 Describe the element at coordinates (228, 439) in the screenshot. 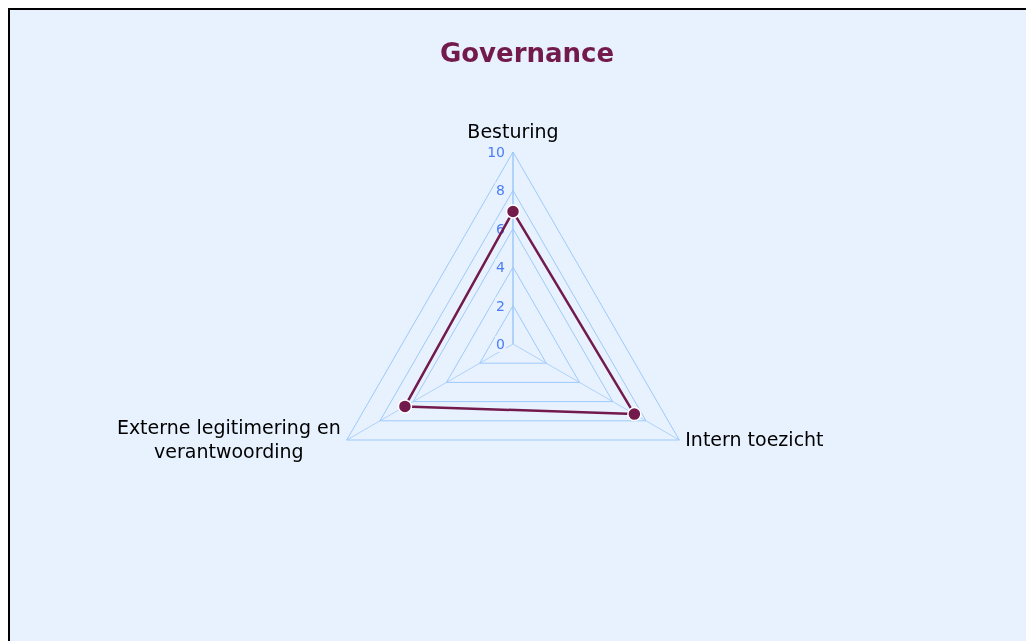

I see `spoke-label: Externe legitimering en verantwoording` at that location.